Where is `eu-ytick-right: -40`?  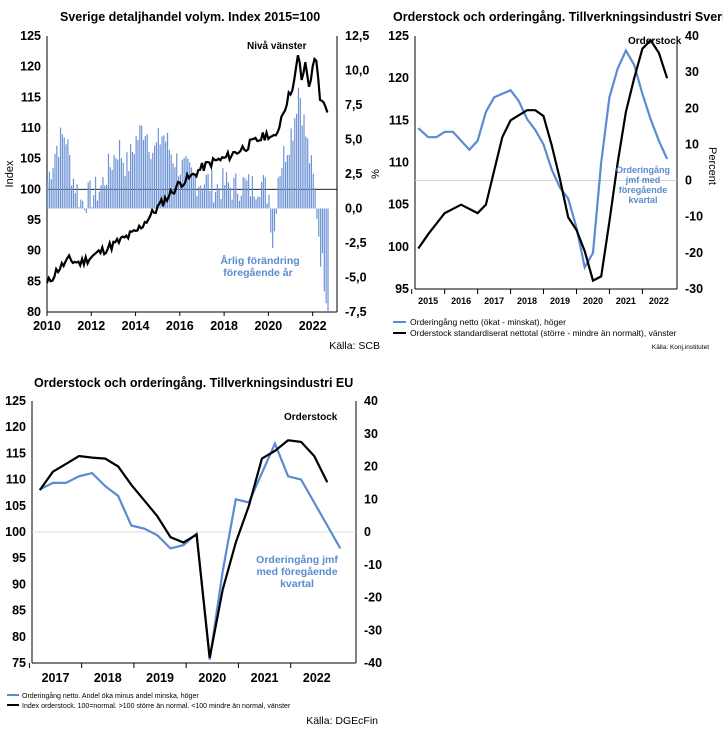 eu-ytick-right: -40 is located at coordinates (373, 663).